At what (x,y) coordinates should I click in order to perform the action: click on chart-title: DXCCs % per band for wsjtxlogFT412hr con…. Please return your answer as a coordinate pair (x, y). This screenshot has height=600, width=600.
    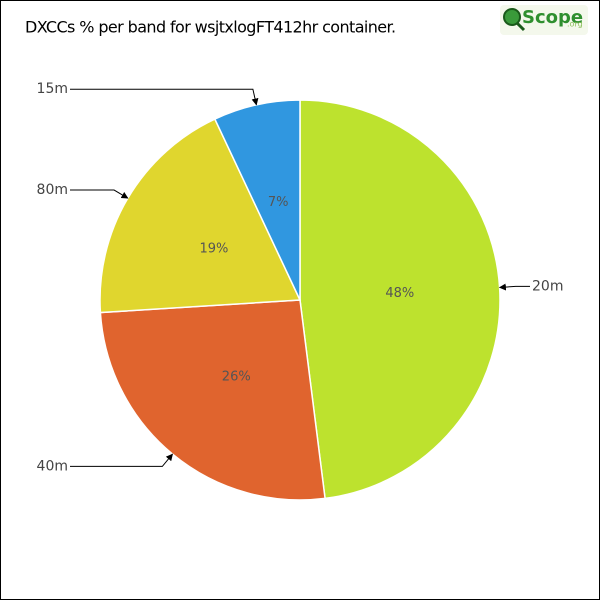
    Looking at the image, I should click on (210, 27).